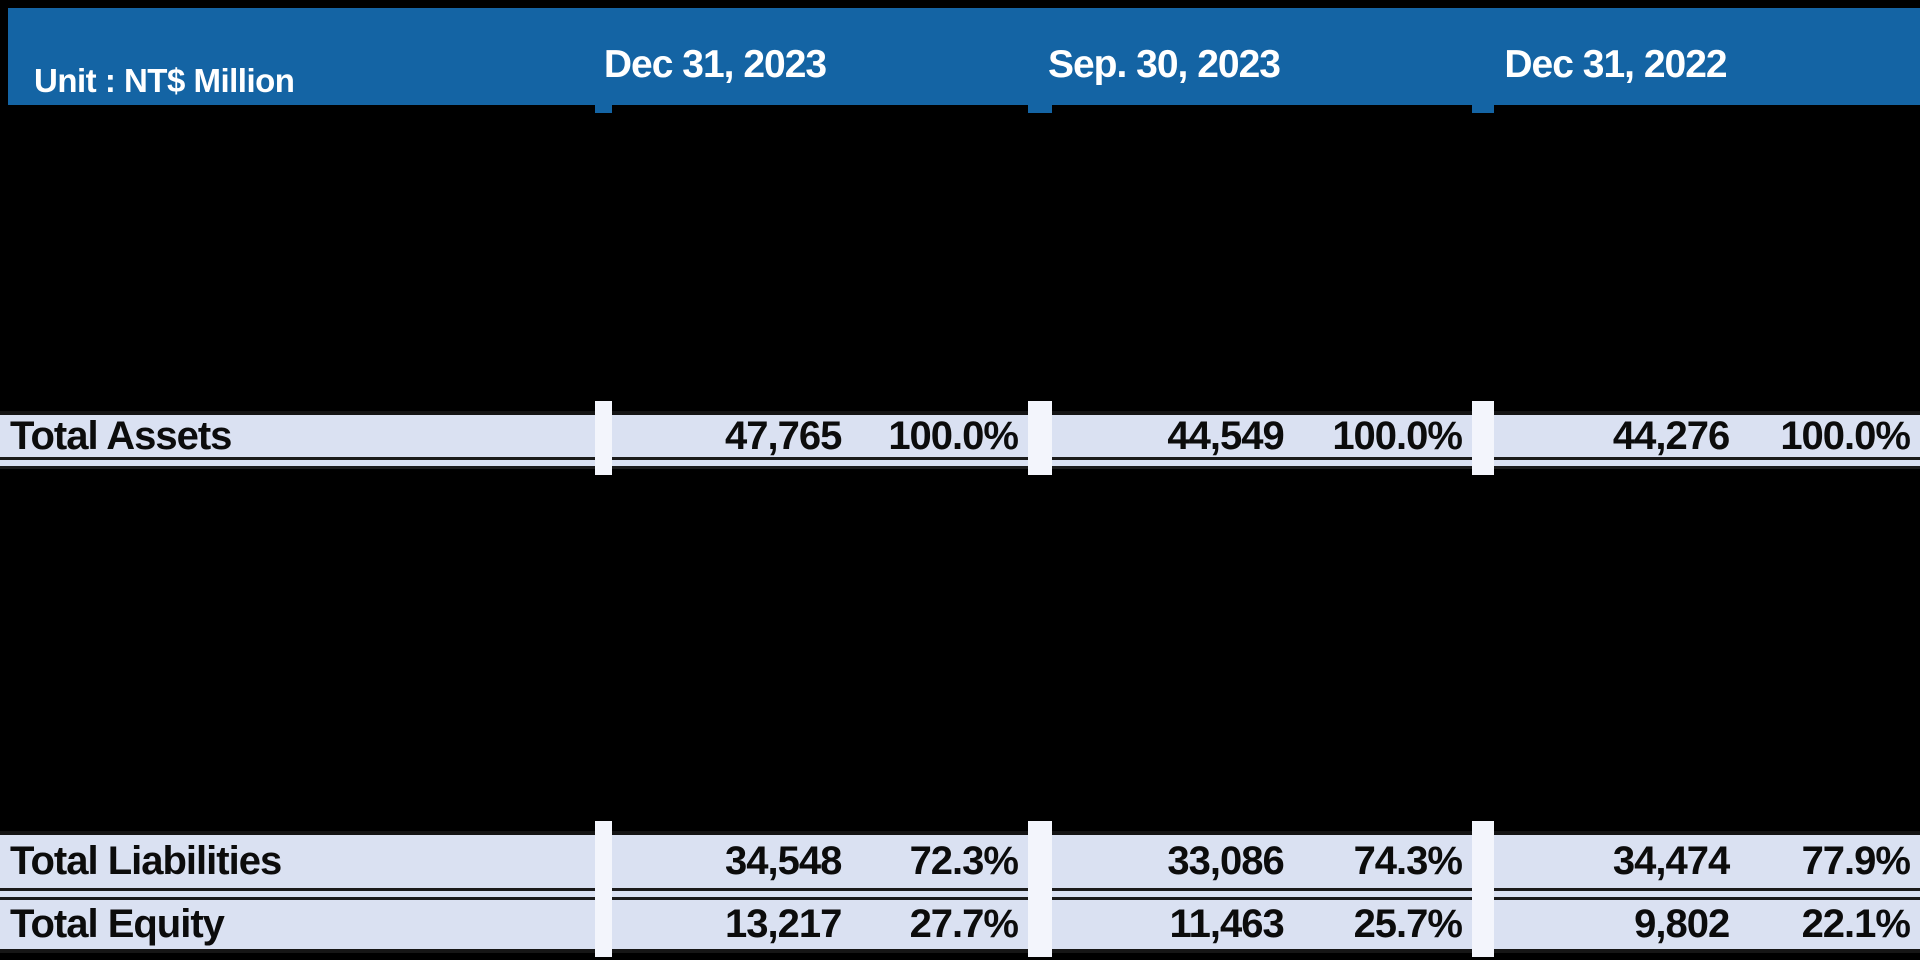 The image size is (1920, 960). I want to click on col-group-dec-31-2022: 9,802 22.1%, so click(1707, 924).